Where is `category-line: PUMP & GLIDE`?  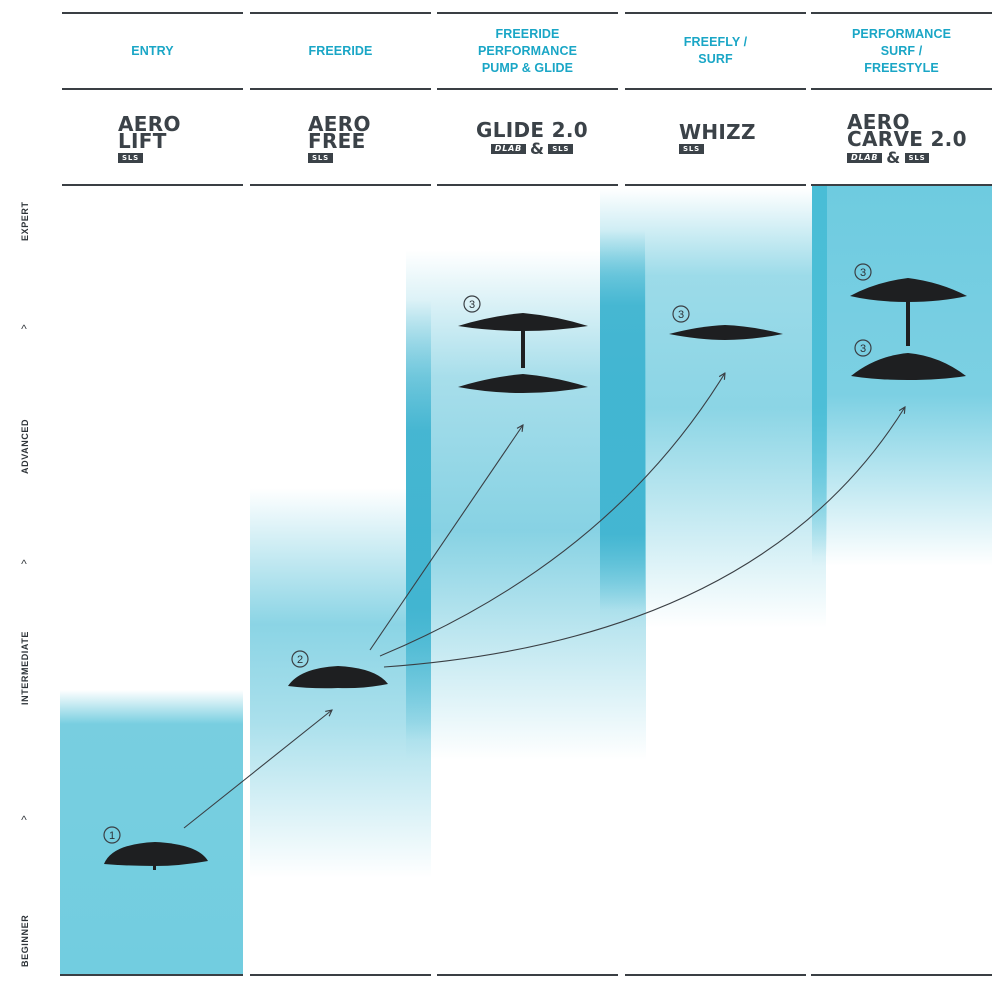
category-line: PUMP & GLIDE is located at coordinates (527, 67).